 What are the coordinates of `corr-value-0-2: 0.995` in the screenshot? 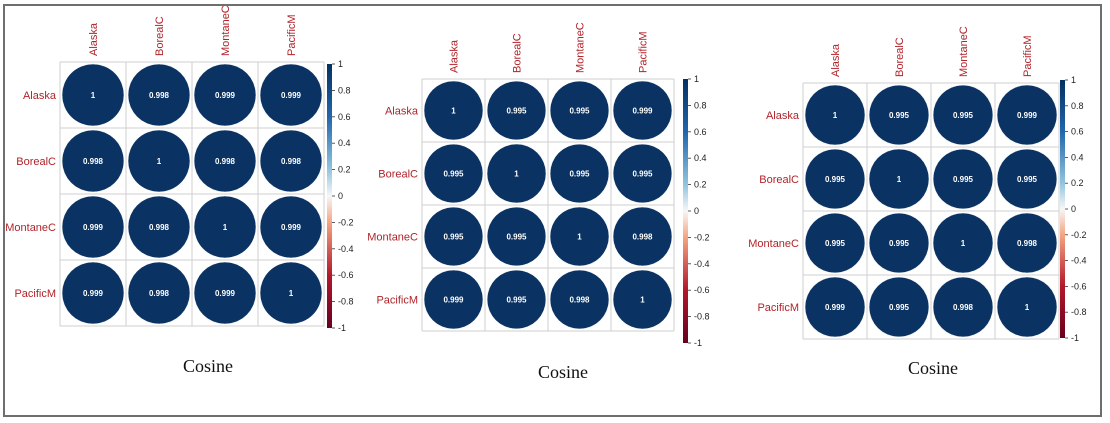 It's located at (579, 111).